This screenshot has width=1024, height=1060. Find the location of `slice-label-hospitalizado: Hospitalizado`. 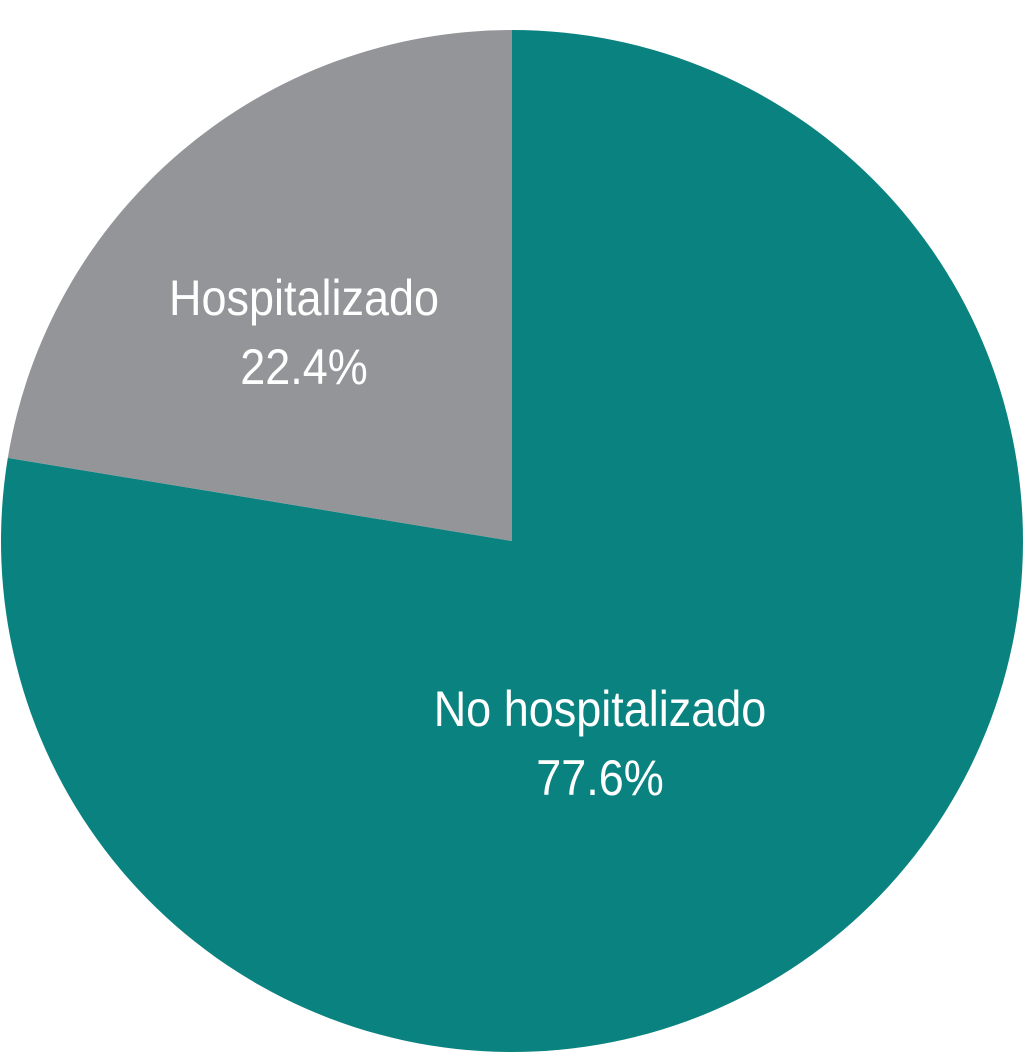

slice-label-hospitalizado: Hospitalizado is located at coordinates (304, 299).